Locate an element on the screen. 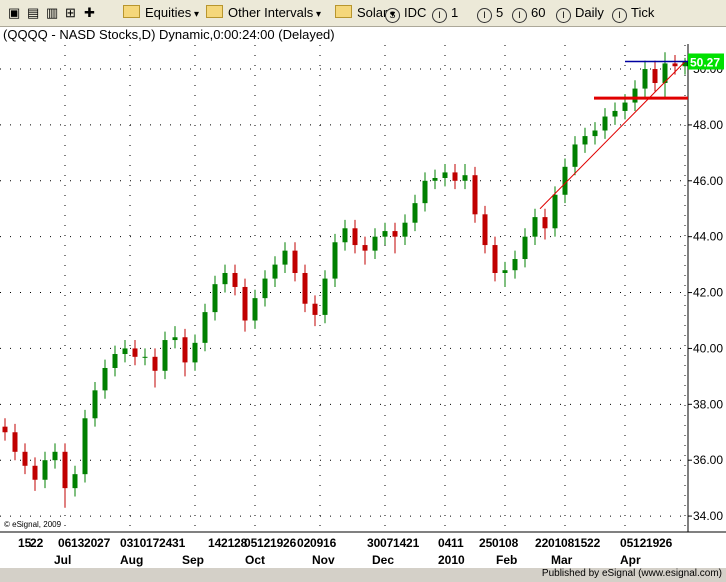 This screenshot has height=582, width=726. y-tick-label: 36.00 is located at coordinates (708, 460).